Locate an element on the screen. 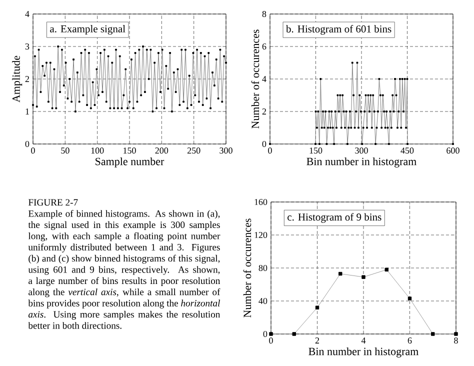 The image size is (474, 366). x-tick-label: 6 is located at coordinates (410, 341).